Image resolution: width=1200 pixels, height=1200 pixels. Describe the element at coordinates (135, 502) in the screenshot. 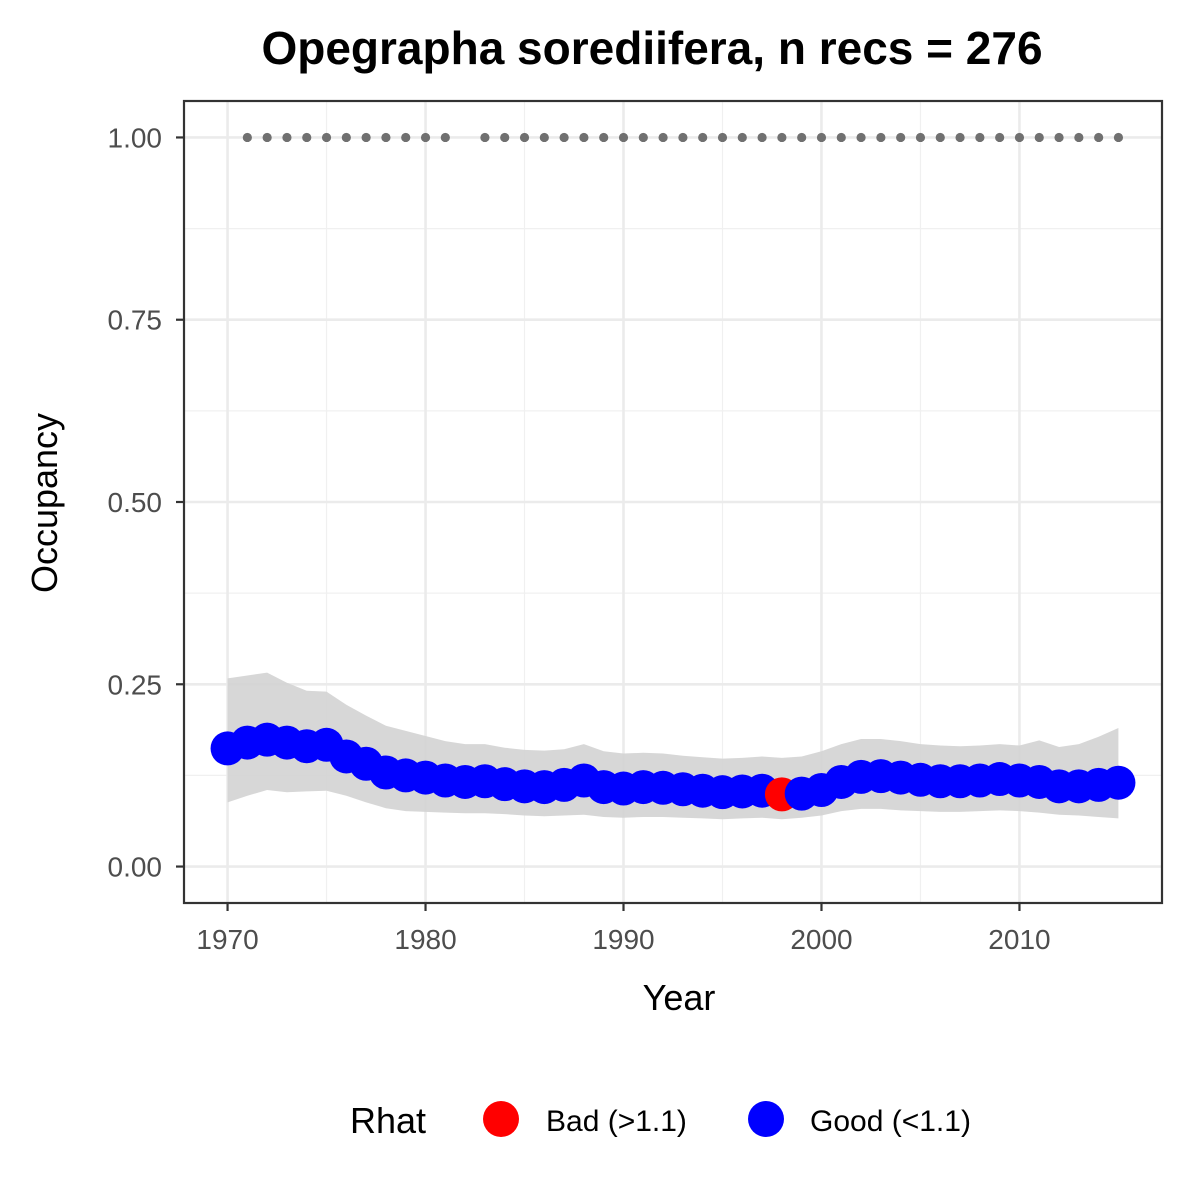

I see `y-tick-label: 0.50` at that location.